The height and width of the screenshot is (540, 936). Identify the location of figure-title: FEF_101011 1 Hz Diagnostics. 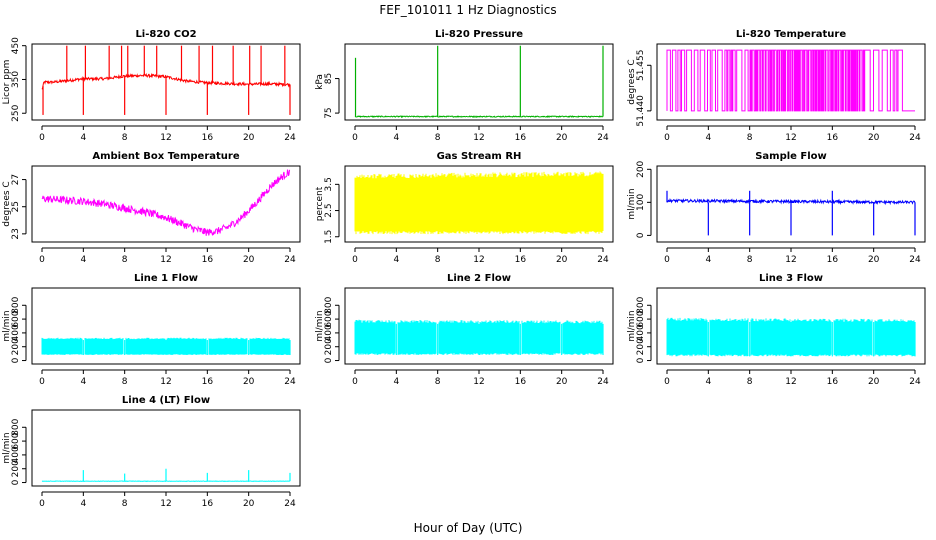
(467, 10).